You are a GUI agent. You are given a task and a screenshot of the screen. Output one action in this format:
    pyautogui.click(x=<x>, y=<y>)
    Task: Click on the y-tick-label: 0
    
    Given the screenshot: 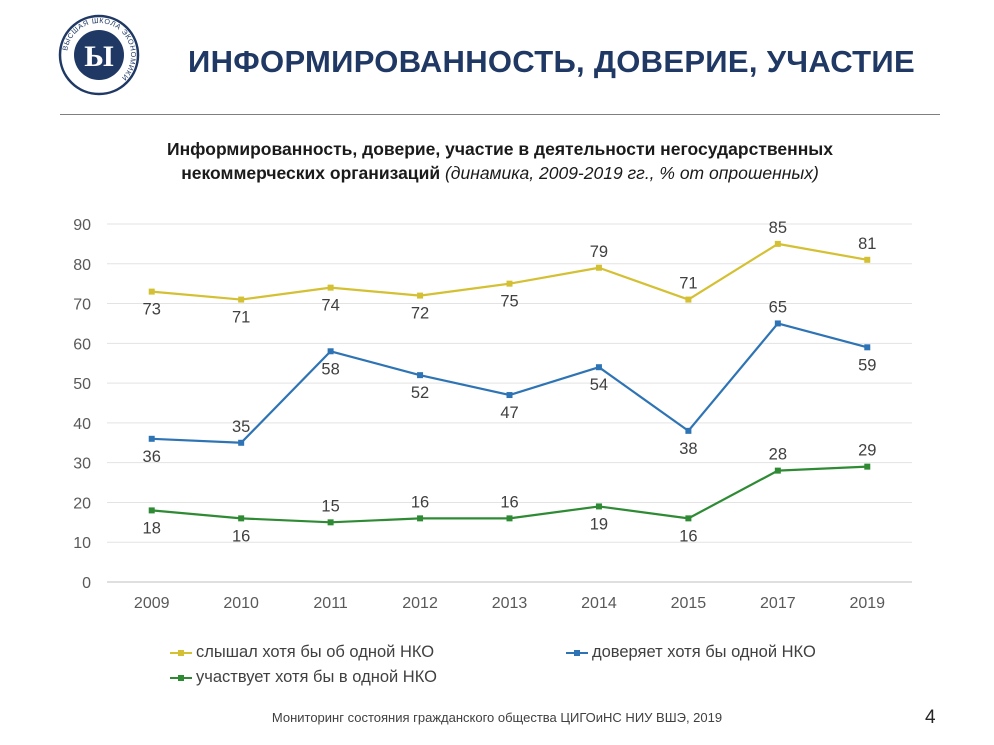 What is the action you would take?
    pyautogui.click(x=86, y=583)
    